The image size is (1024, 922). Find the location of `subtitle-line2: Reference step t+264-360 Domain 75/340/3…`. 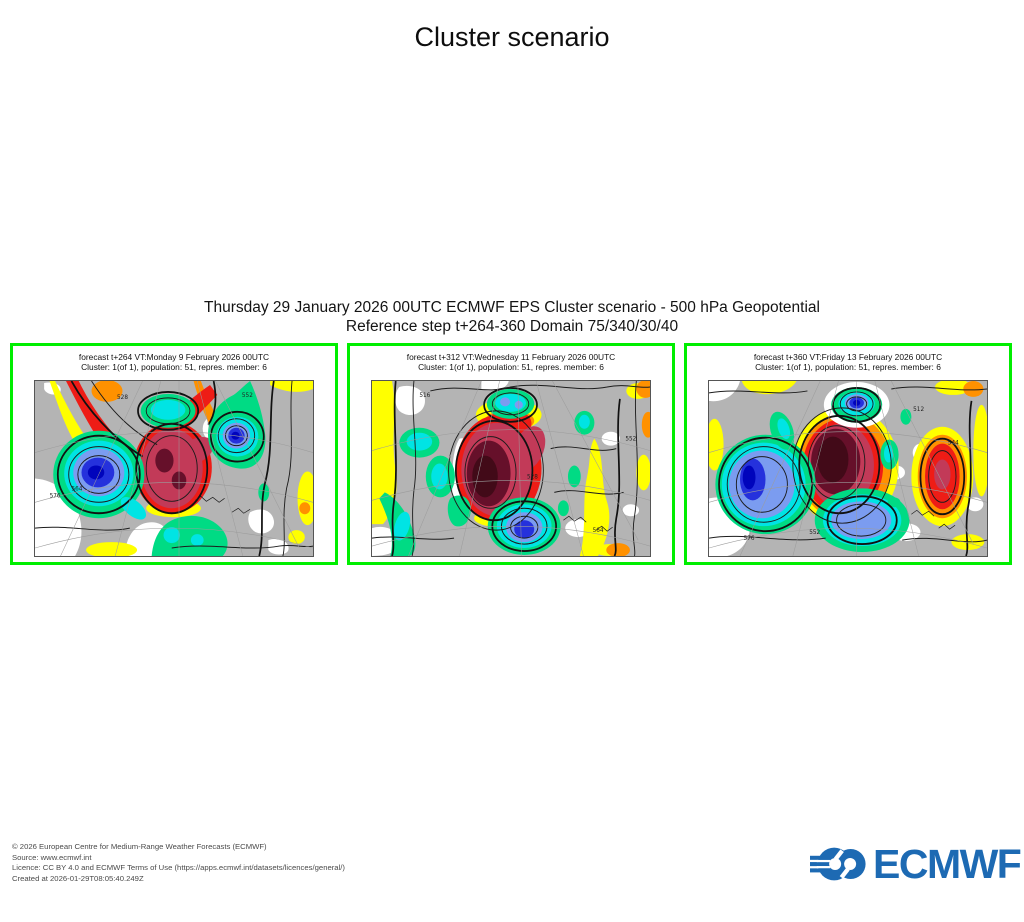

subtitle-line2: Reference step t+264-360 Domain 75/340/3… is located at coordinates (512, 326).